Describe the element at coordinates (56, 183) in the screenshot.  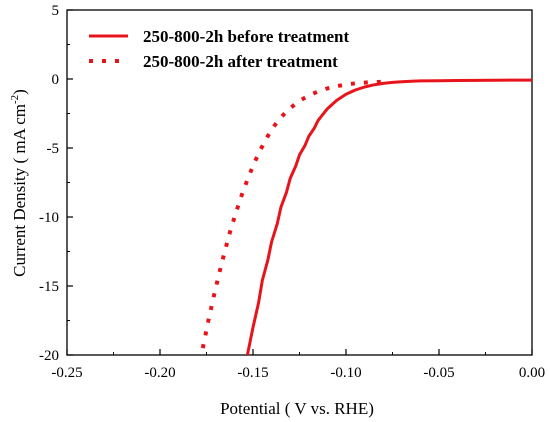
I see `y-axis: -20 -15 -10 -5 0 5` at that location.